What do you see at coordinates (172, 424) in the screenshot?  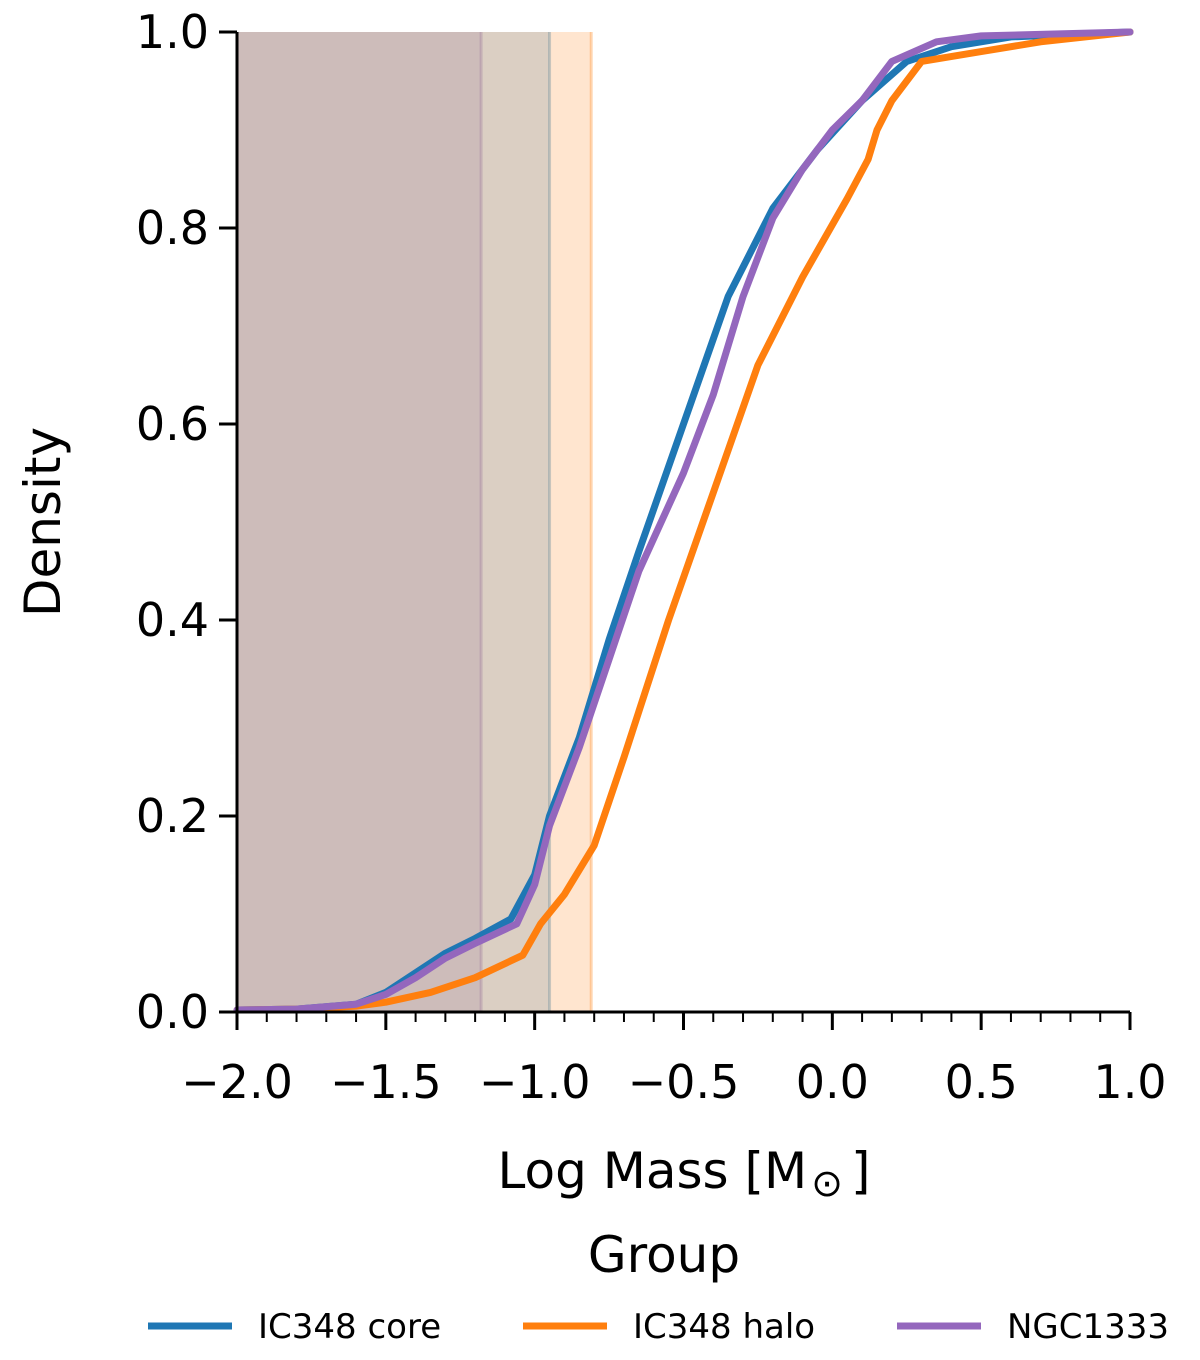 I see `y-tick-label: 0.6` at bounding box center [172, 424].